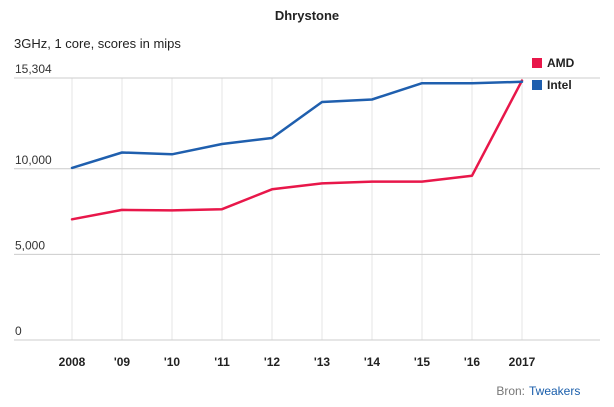 The width and height of the screenshot is (614, 407). What do you see at coordinates (307, 15) in the screenshot?
I see `chart-title: Dhrystone` at bounding box center [307, 15].